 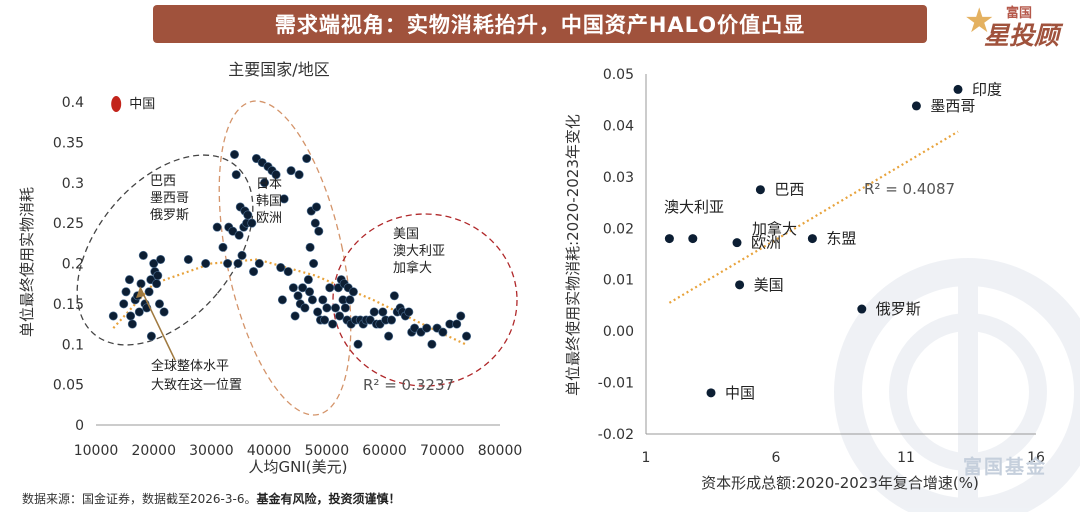 What do you see at coordinates (1018, 26) in the screenshot?
I see `brand-logo: ★ 富国 星投顾` at bounding box center [1018, 26].